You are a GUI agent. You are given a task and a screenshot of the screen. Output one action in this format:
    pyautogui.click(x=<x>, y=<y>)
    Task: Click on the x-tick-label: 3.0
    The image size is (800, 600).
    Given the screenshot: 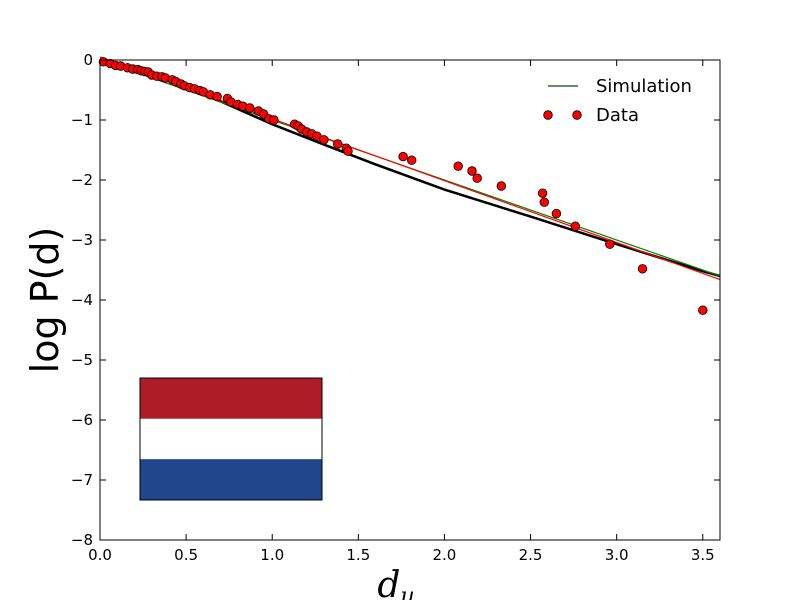 What is the action you would take?
    pyautogui.click(x=617, y=555)
    